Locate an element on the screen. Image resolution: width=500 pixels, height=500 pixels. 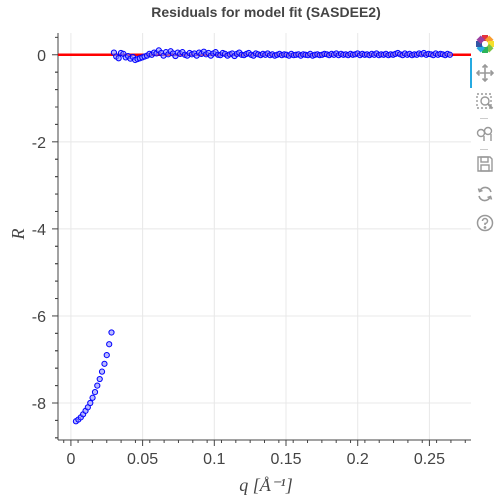
reset-icon is located at coordinates (485, 194).